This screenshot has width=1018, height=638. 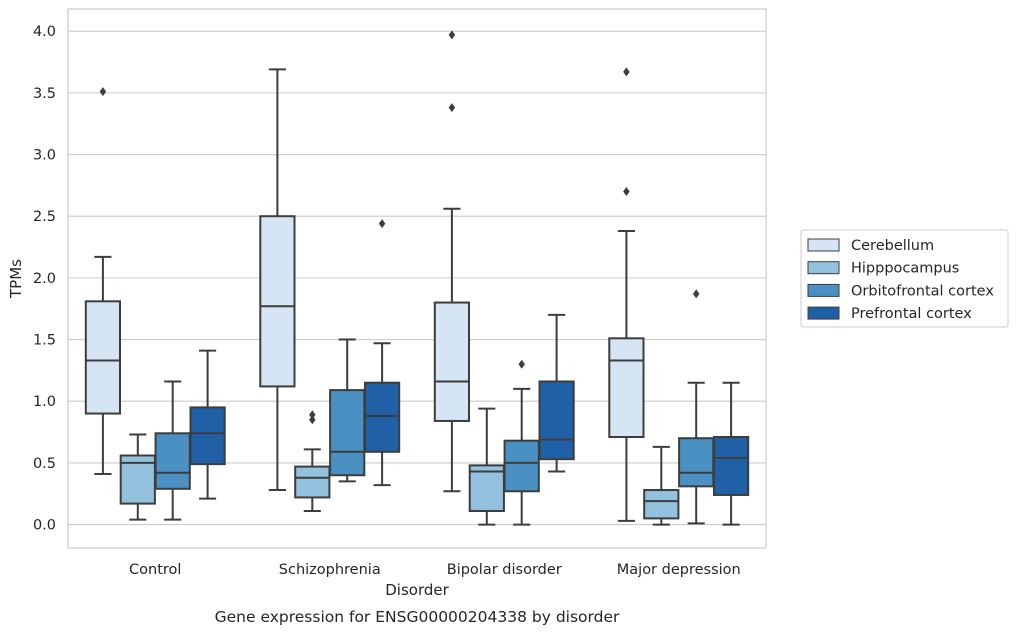 What do you see at coordinates (911, 314) in the screenshot?
I see `legend-label: Prefrontal cortex` at bounding box center [911, 314].